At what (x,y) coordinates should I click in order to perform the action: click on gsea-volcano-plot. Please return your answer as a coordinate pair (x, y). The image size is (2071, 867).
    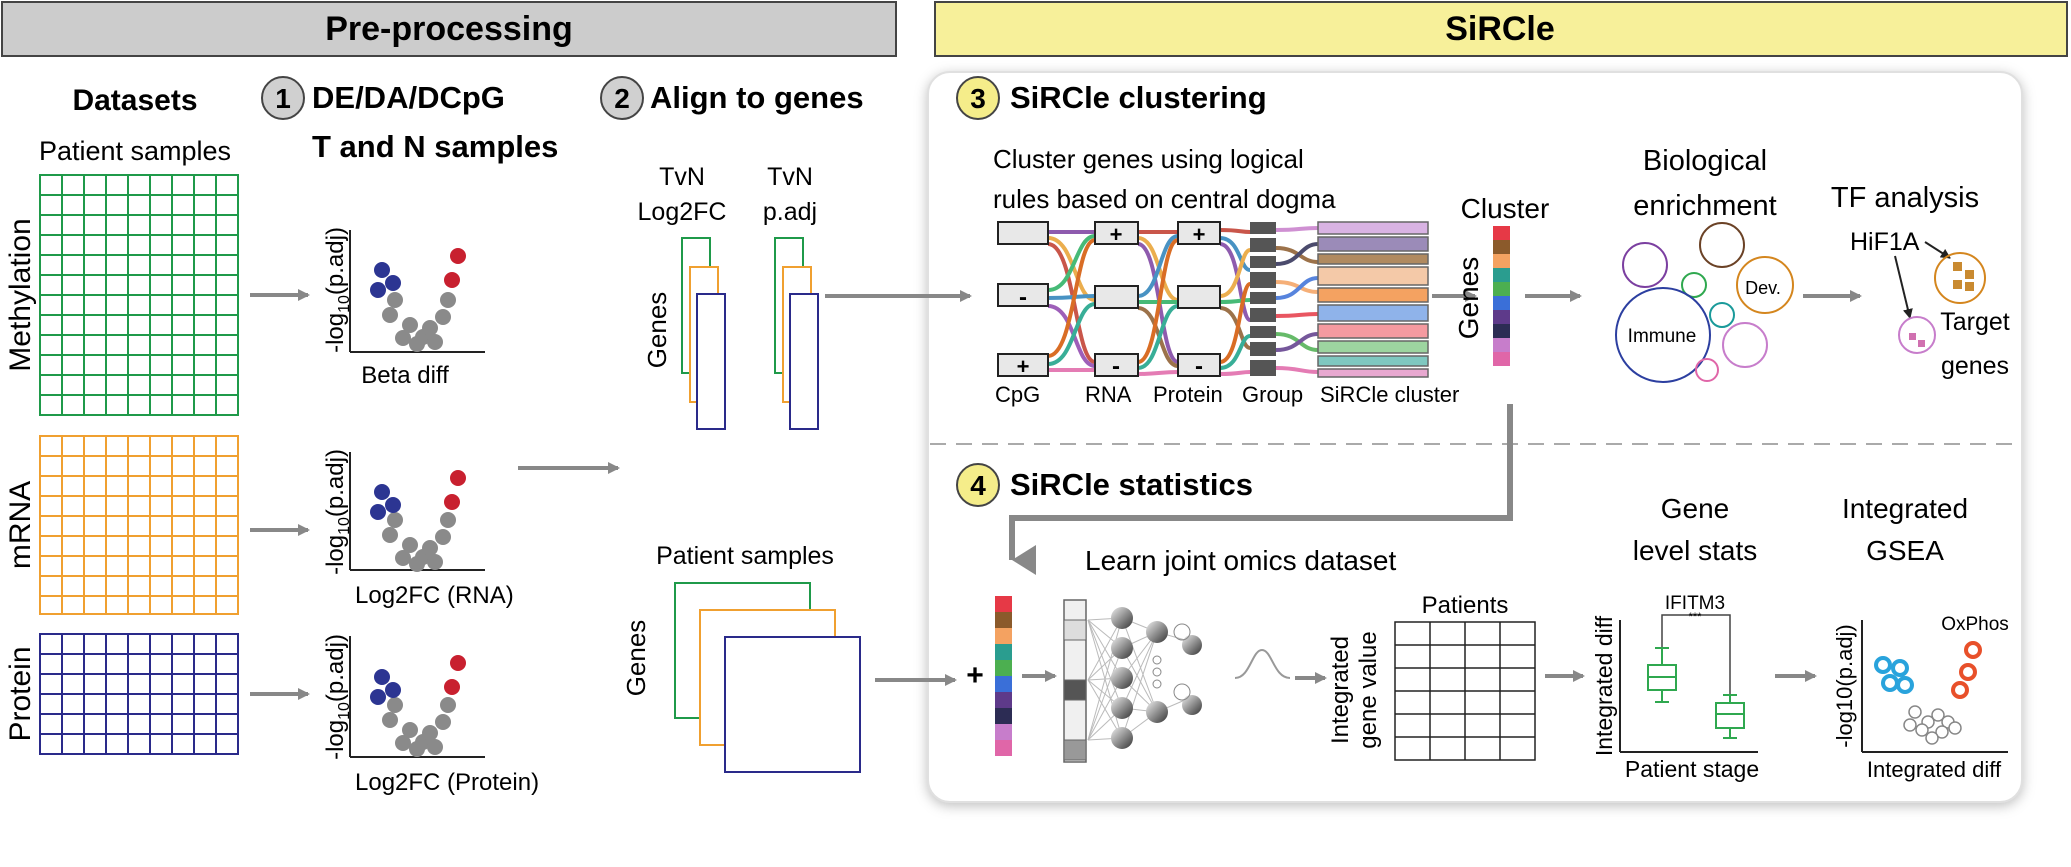
    Looking at the image, I should click on (1934, 686).